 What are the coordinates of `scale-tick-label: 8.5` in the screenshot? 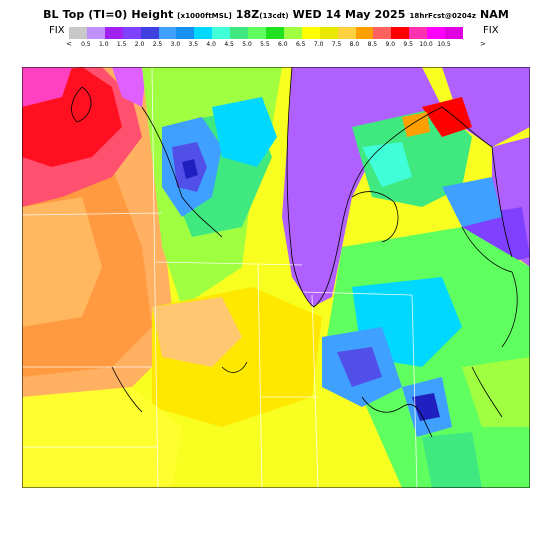 It's located at (372, 44).